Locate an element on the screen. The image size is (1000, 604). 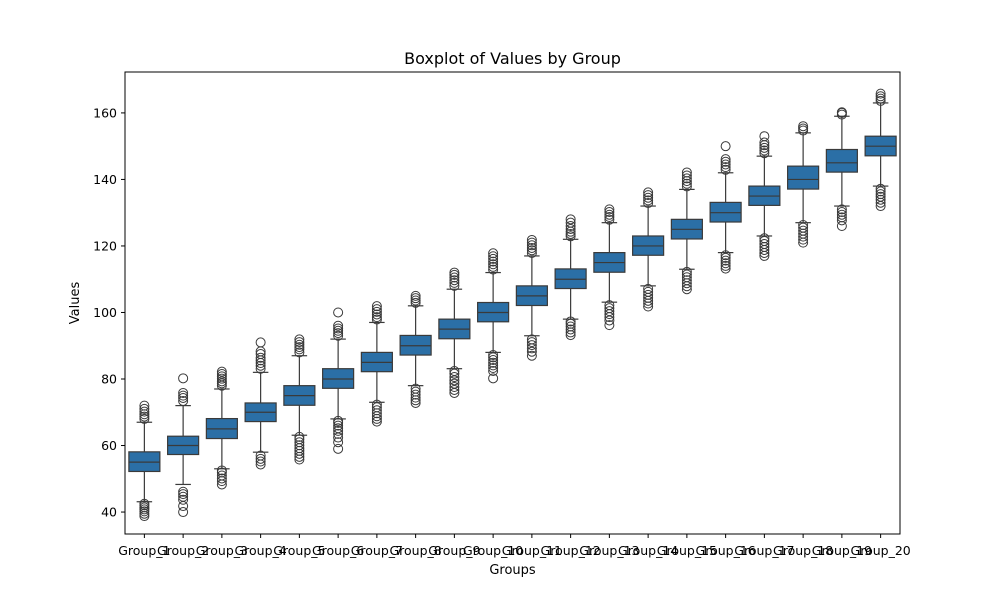
y-tick-label: 160 is located at coordinates (105, 112).